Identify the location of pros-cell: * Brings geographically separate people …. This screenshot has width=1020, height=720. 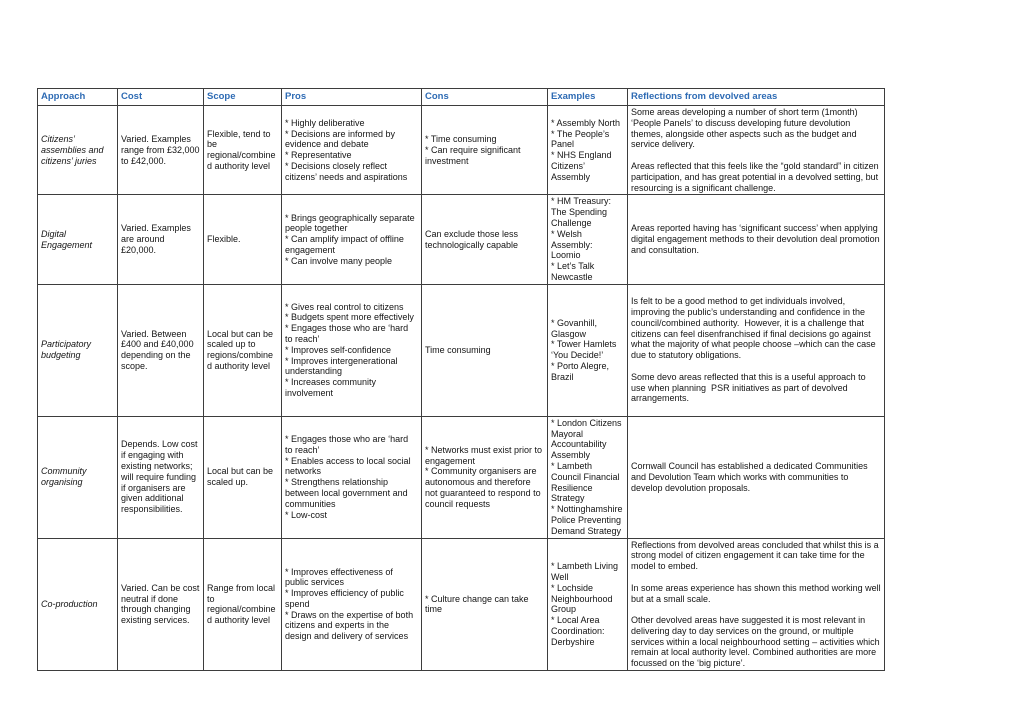
(351, 239).